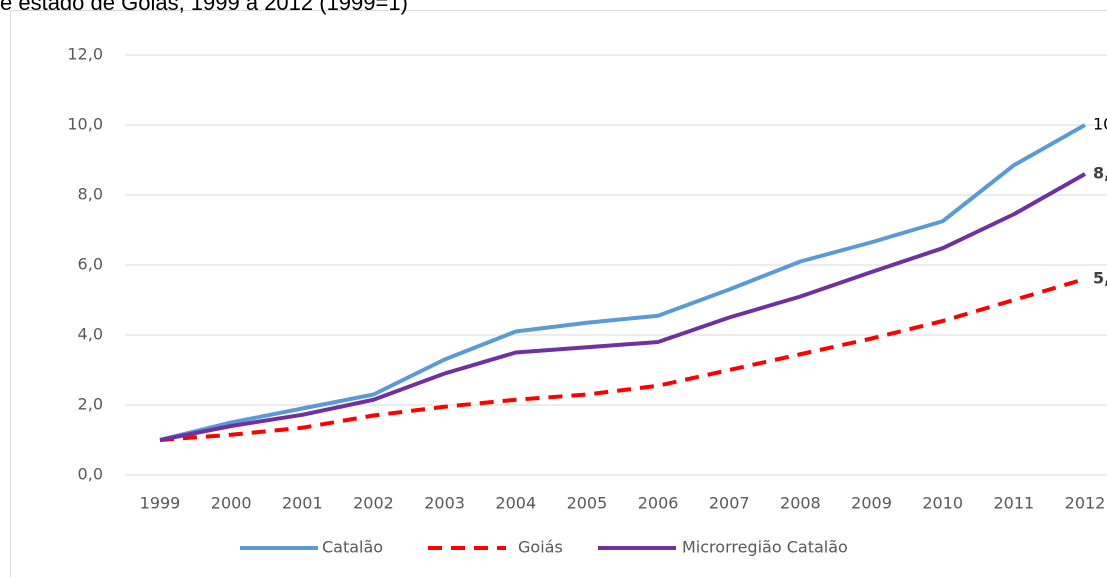  Describe the element at coordinates (204, 7) in the screenshot. I see `chart-title: e estado de Goiás, 1999 a 2012 (1999=1)` at that location.